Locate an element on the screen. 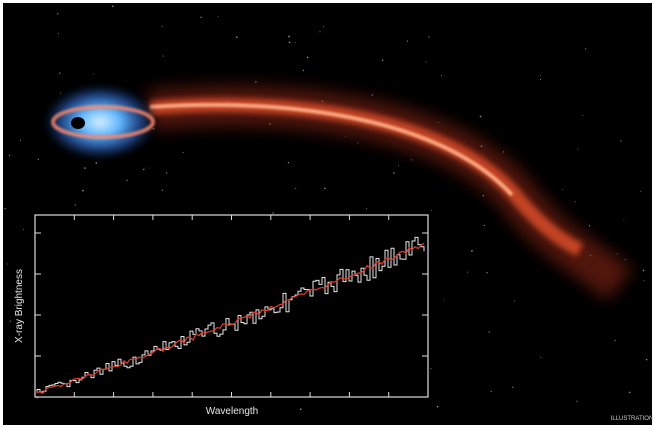 The width and height of the screenshot is (655, 428). credit: ILLUSTRATION is located at coordinates (632, 419).